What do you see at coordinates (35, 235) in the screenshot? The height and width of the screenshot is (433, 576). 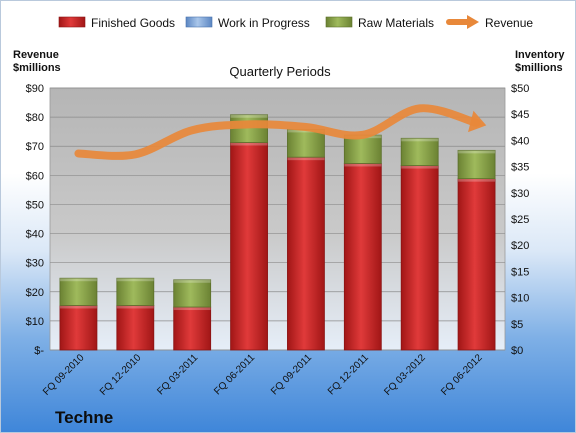 I see `left-tick-label: $40` at bounding box center [35, 235].